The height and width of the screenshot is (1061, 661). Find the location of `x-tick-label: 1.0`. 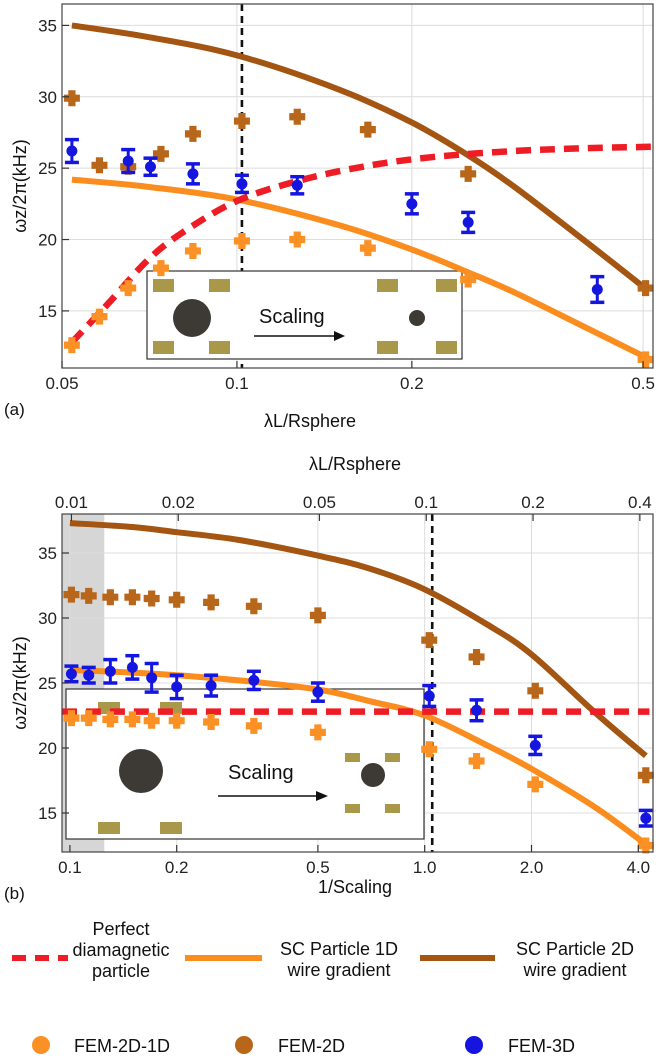

x-tick-label: 1.0 is located at coordinates (425, 867).